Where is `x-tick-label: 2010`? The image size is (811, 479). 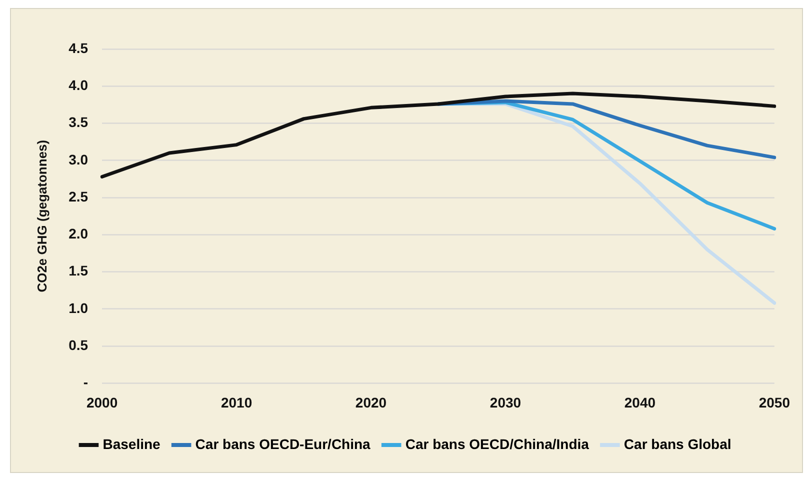 x-tick-label: 2010 is located at coordinates (236, 402).